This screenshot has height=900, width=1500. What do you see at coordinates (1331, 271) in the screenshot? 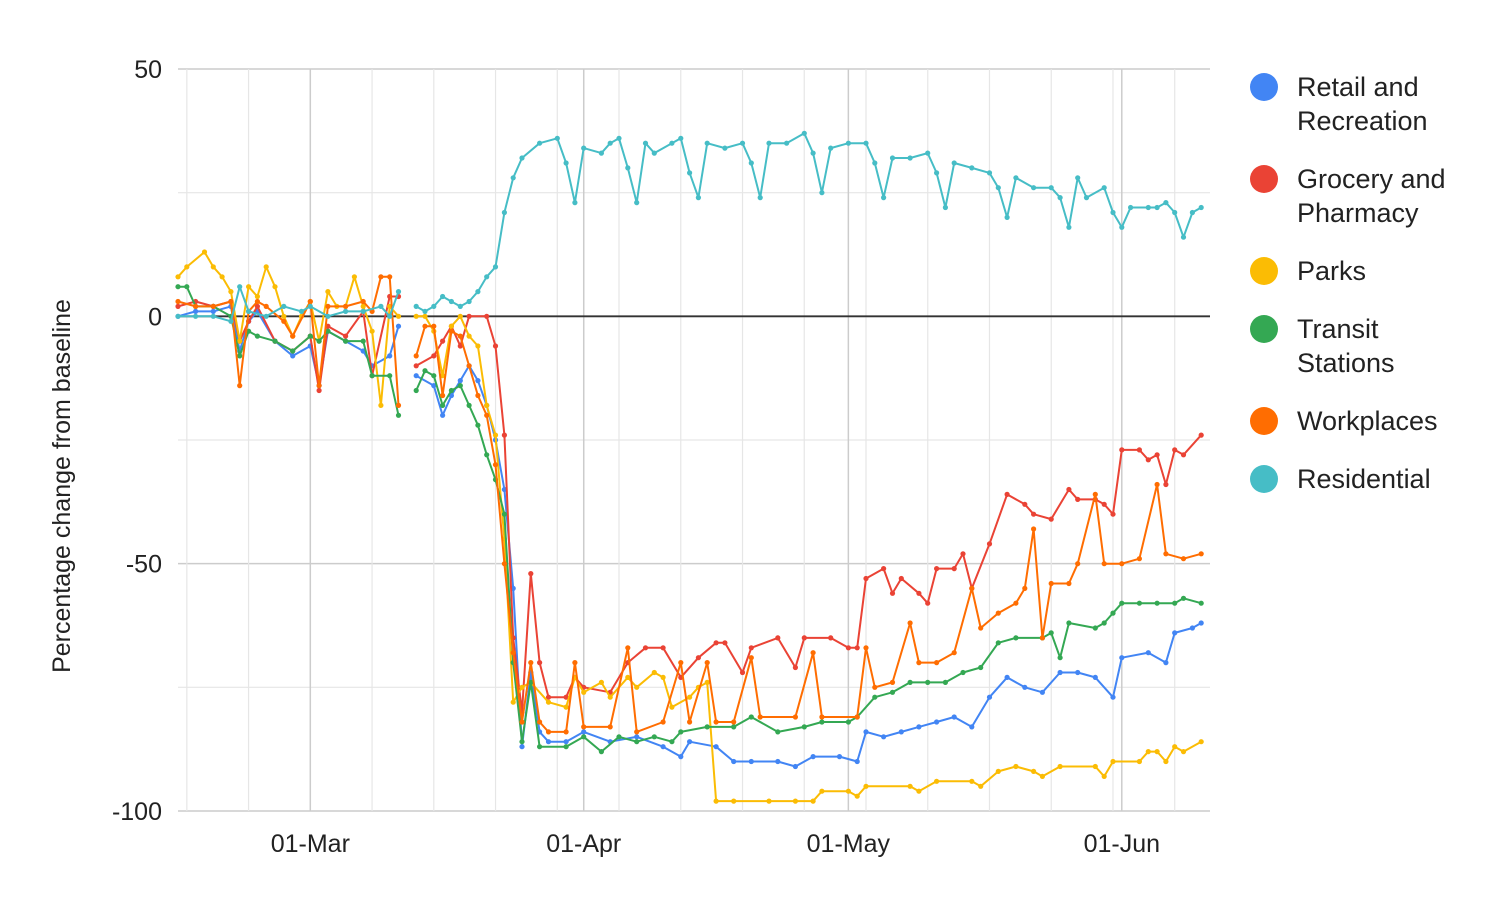
I see `legend-label: Parks` at bounding box center [1331, 271].